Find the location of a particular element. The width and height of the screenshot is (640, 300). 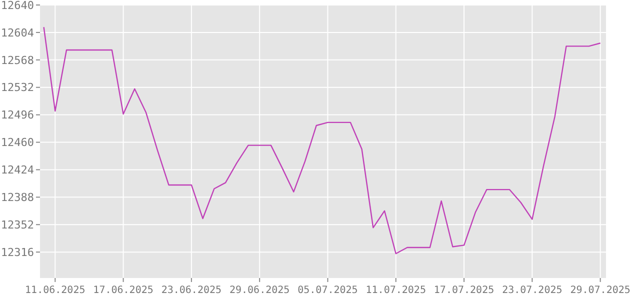

x-tick-label: 11.06.2025 is located at coordinates (55, 290).